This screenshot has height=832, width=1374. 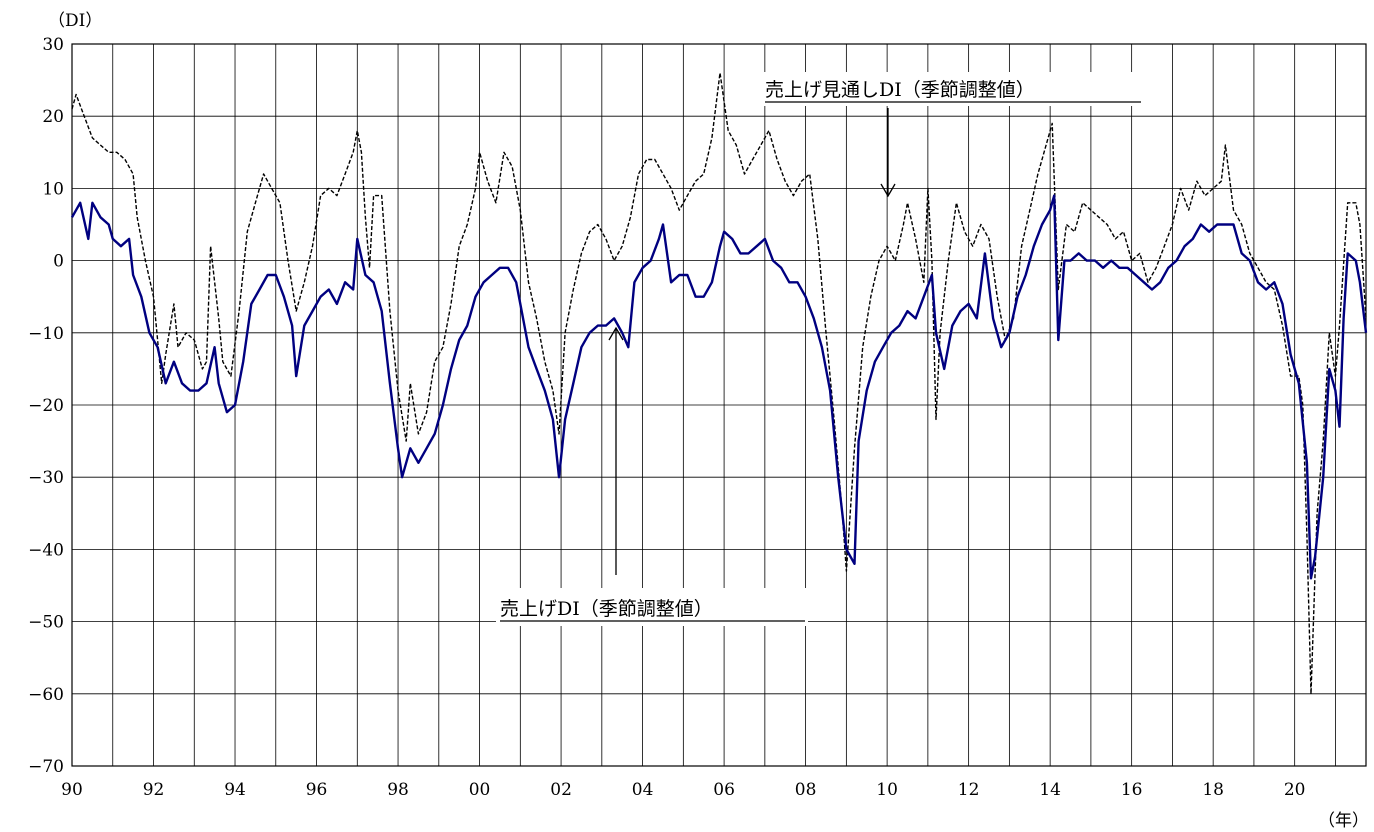 I want to click on x-tick-label: 02, so click(x=561, y=790).